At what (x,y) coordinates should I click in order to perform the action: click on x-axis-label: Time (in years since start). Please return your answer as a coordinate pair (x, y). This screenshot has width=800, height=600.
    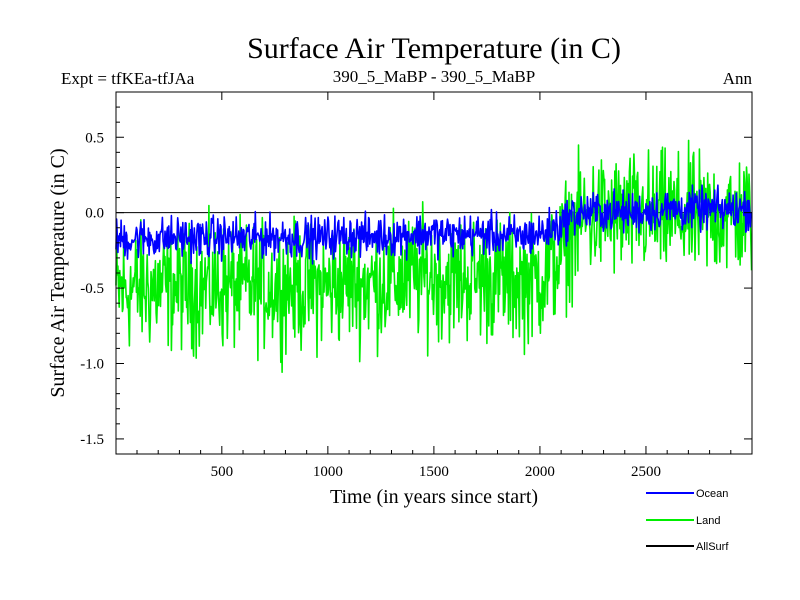
    Looking at the image, I should click on (434, 497).